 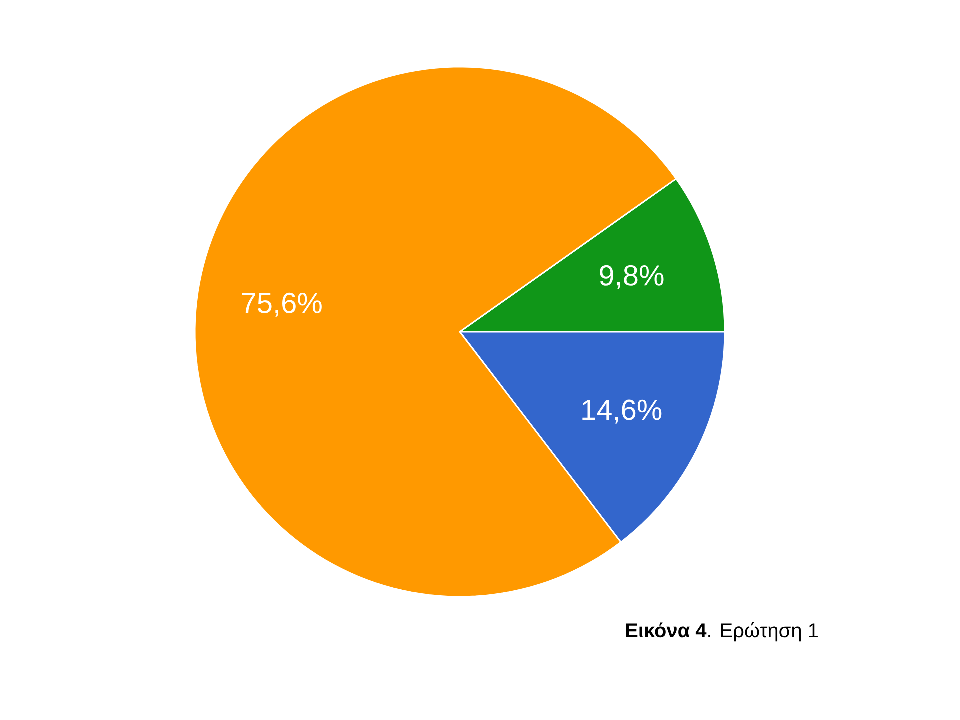 What do you see at coordinates (632, 277) in the screenshot?
I see `data-label: 9,8%` at bounding box center [632, 277].